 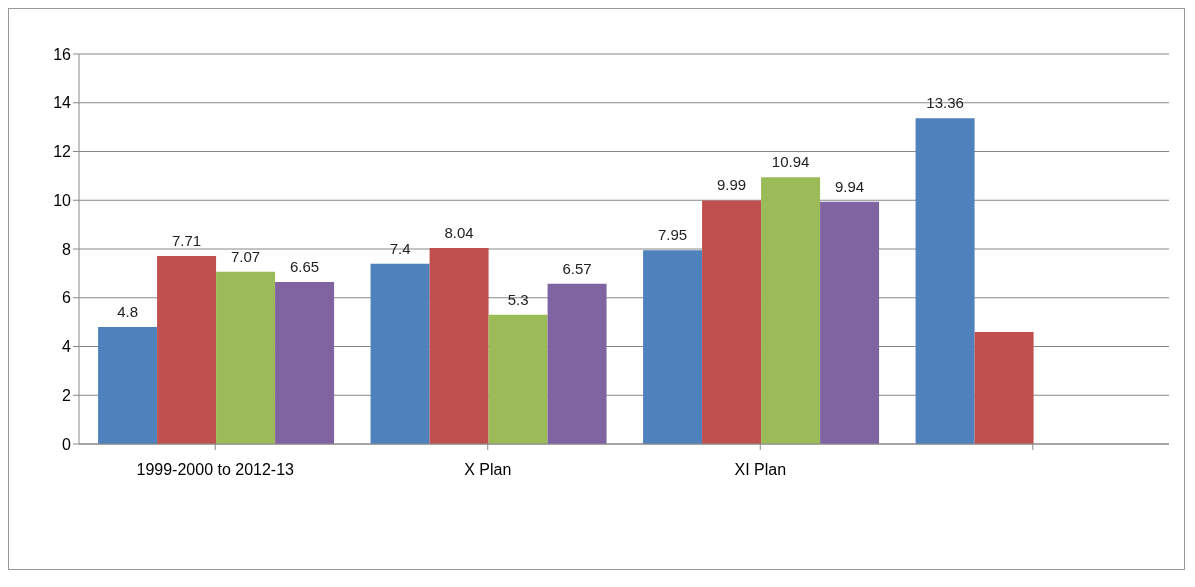 What do you see at coordinates (127, 311) in the screenshot?
I see `data-label: 4.8` at bounding box center [127, 311].